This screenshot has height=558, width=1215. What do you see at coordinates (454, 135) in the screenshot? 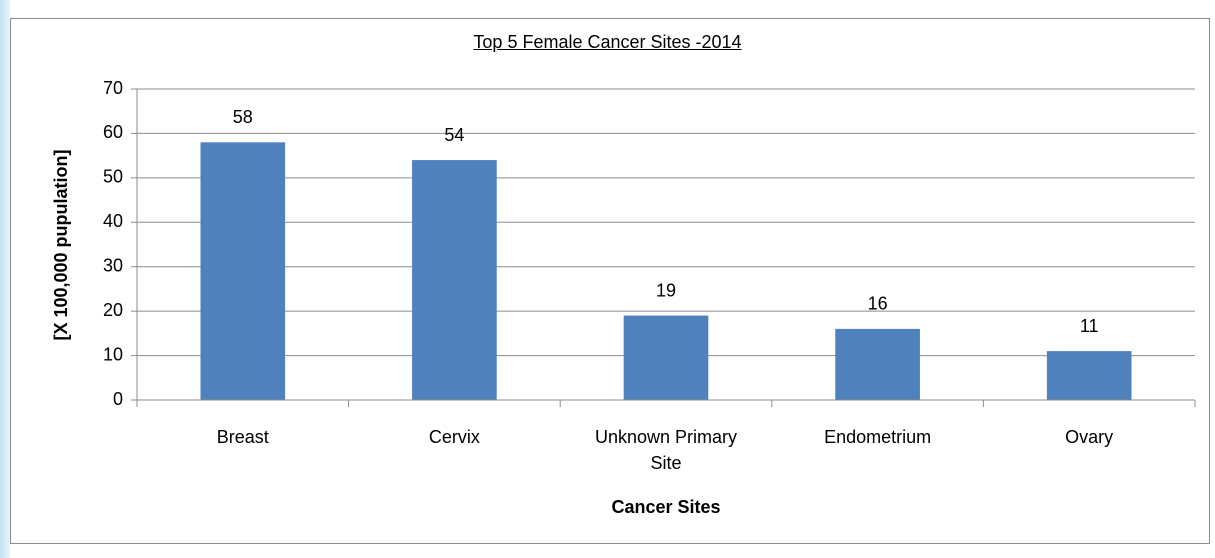
I see `data-label: 54` at bounding box center [454, 135].